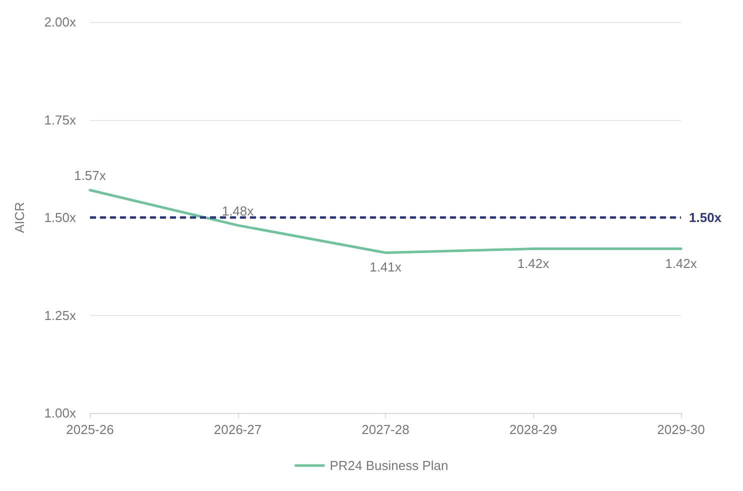 The image size is (743, 491). What do you see at coordinates (238, 429) in the screenshot?
I see `x-tick-label: 2026-27` at bounding box center [238, 429].